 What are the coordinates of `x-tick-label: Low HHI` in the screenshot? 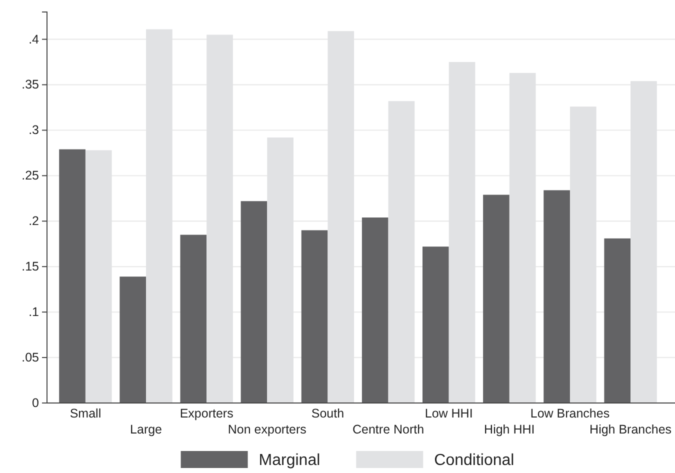 It's located at (448, 413).